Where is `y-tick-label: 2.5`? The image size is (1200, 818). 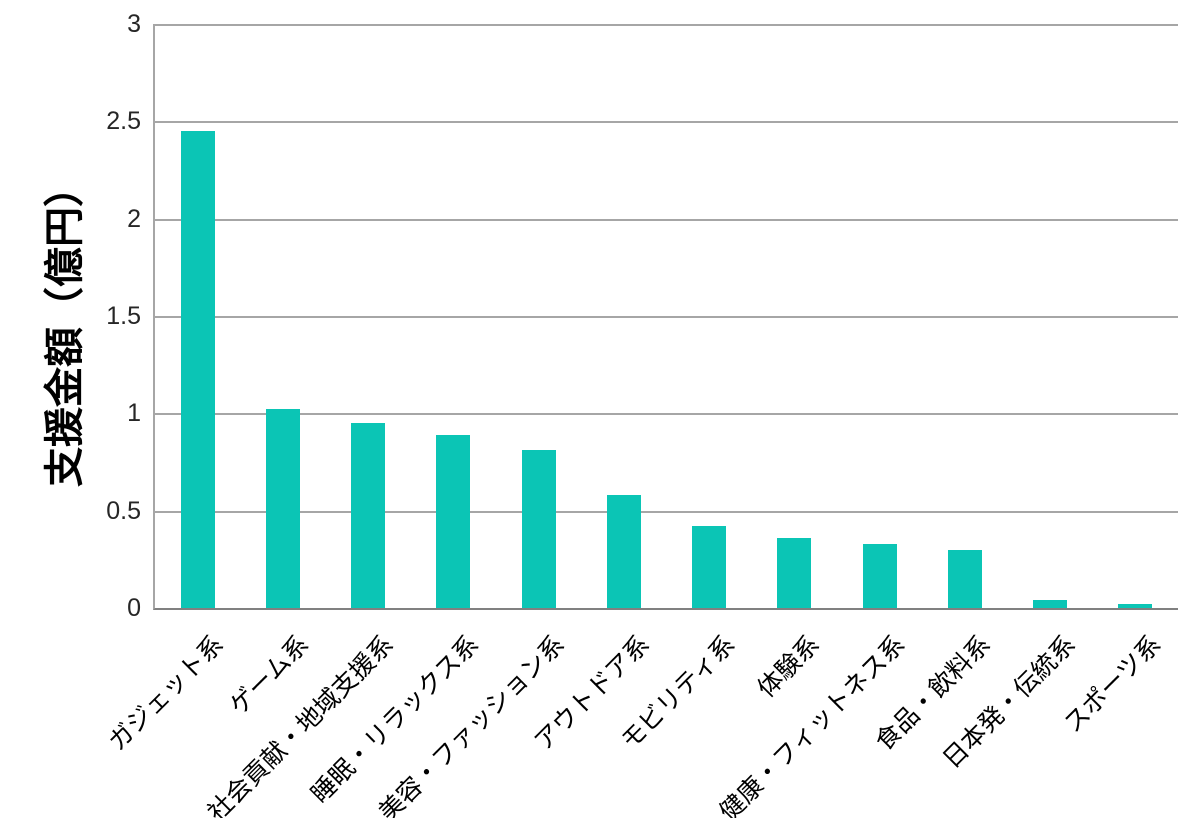 y-tick-label: 2.5 is located at coordinates (123, 121).